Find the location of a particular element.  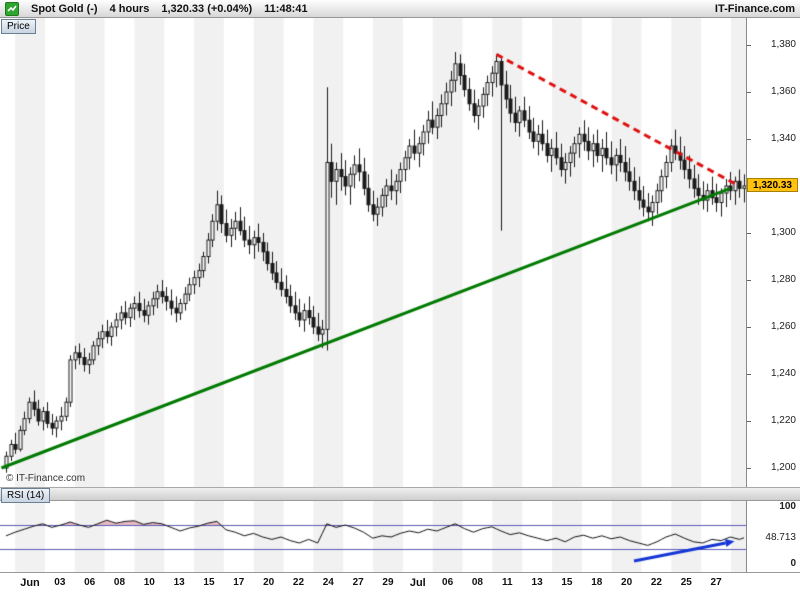

price-tick-label: 1,360 is located at coordinates (783, 91).